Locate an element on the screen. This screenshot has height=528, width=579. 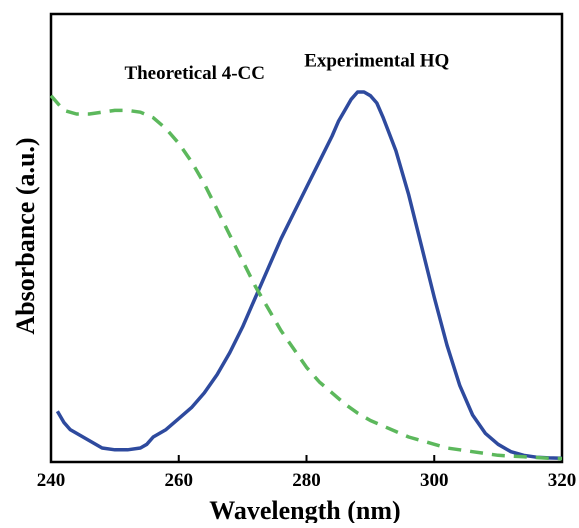
series-annotation: Experimental HQ is located at coordinates (376, 60).